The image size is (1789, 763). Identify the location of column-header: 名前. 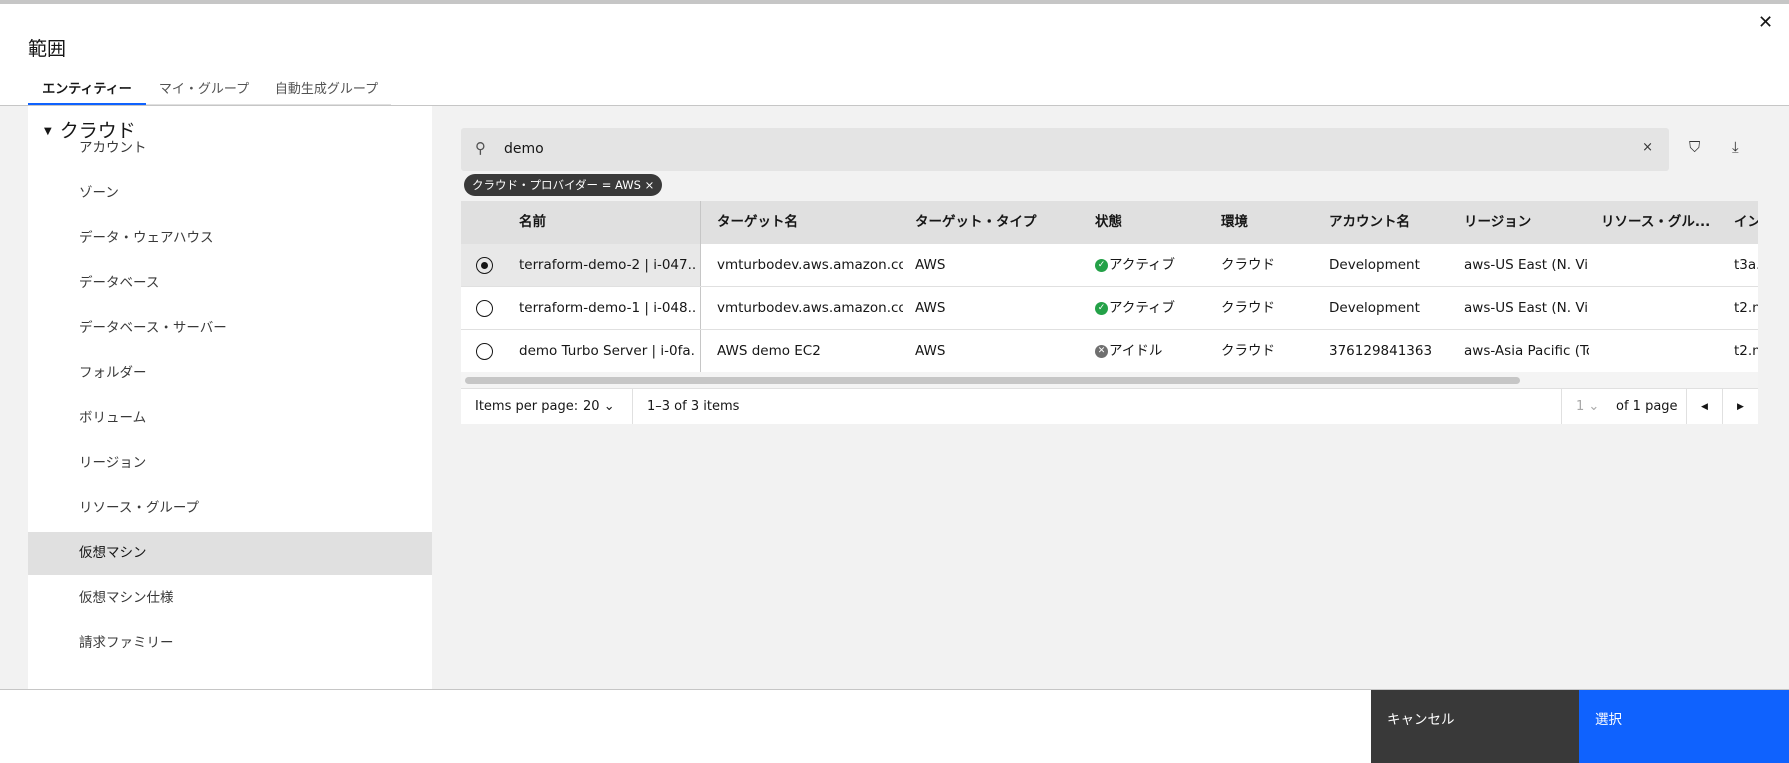
(532, 222).